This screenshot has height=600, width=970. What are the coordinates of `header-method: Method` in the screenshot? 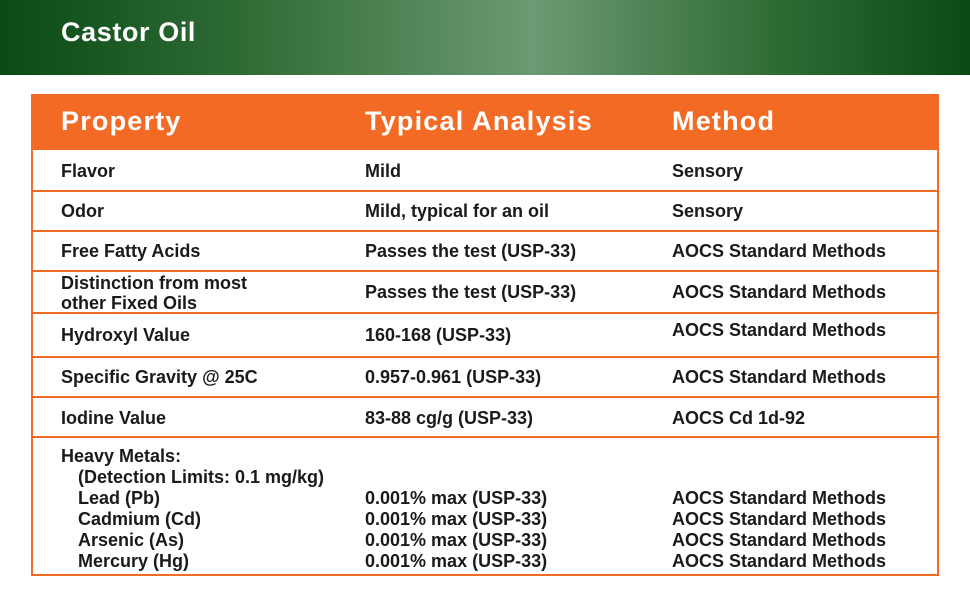 It's located at (724, 121).